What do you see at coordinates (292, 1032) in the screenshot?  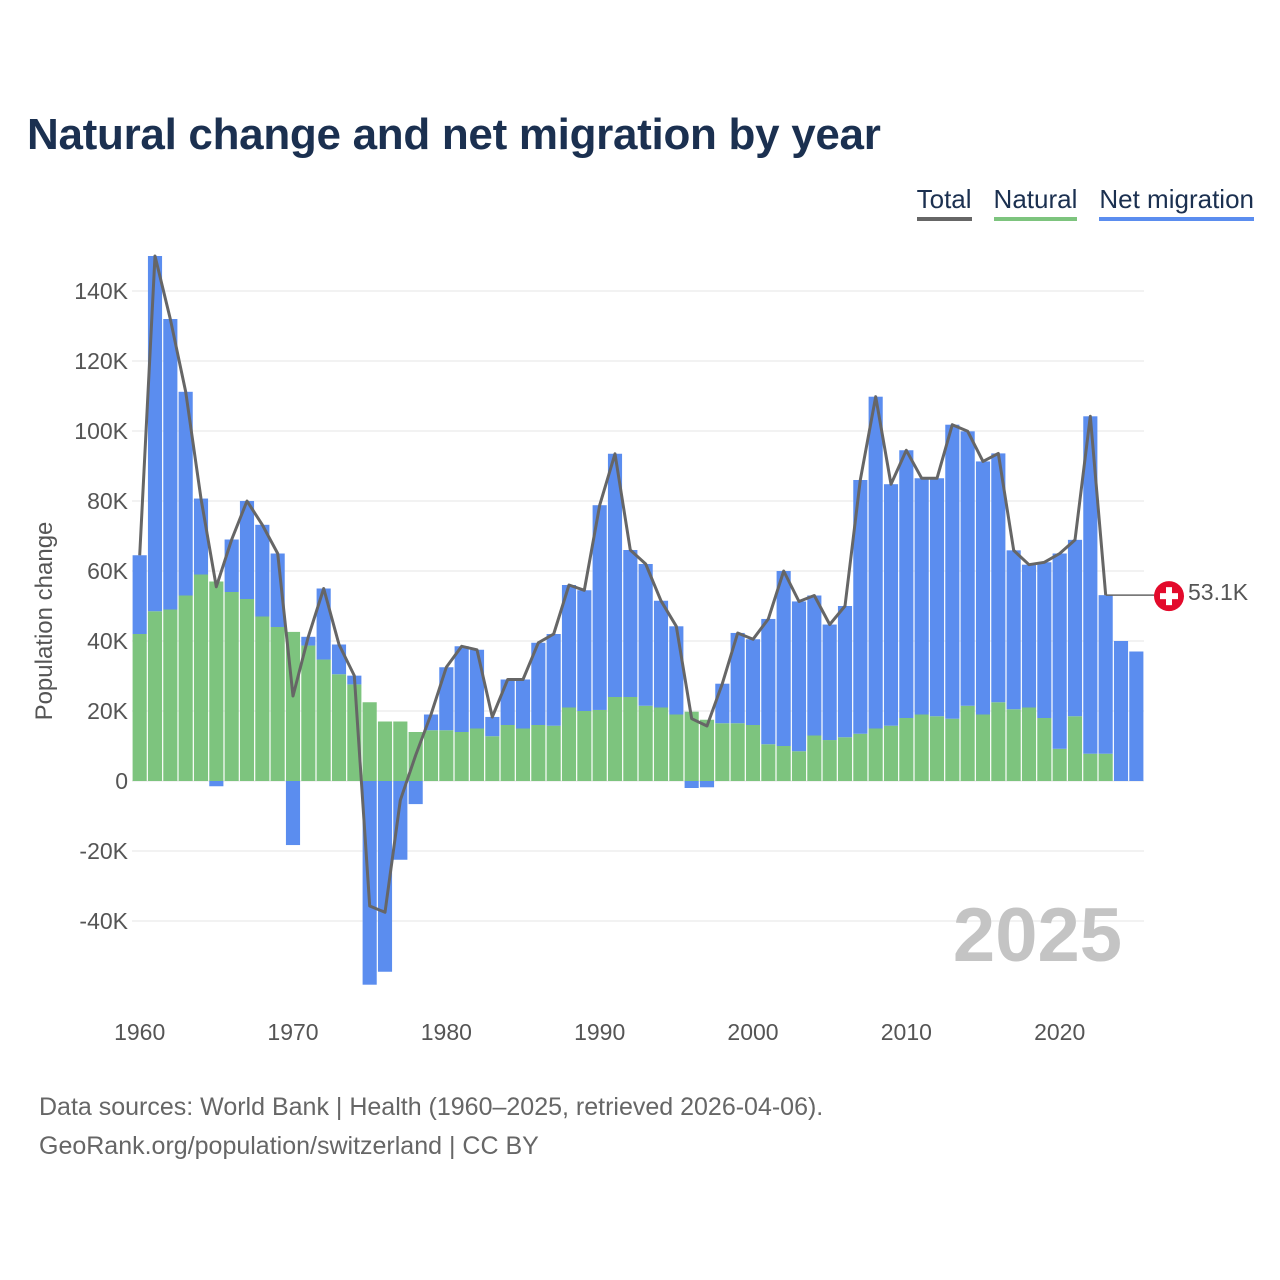 I see `x-tick-label: 1970` at bounding box center [292, 1032].